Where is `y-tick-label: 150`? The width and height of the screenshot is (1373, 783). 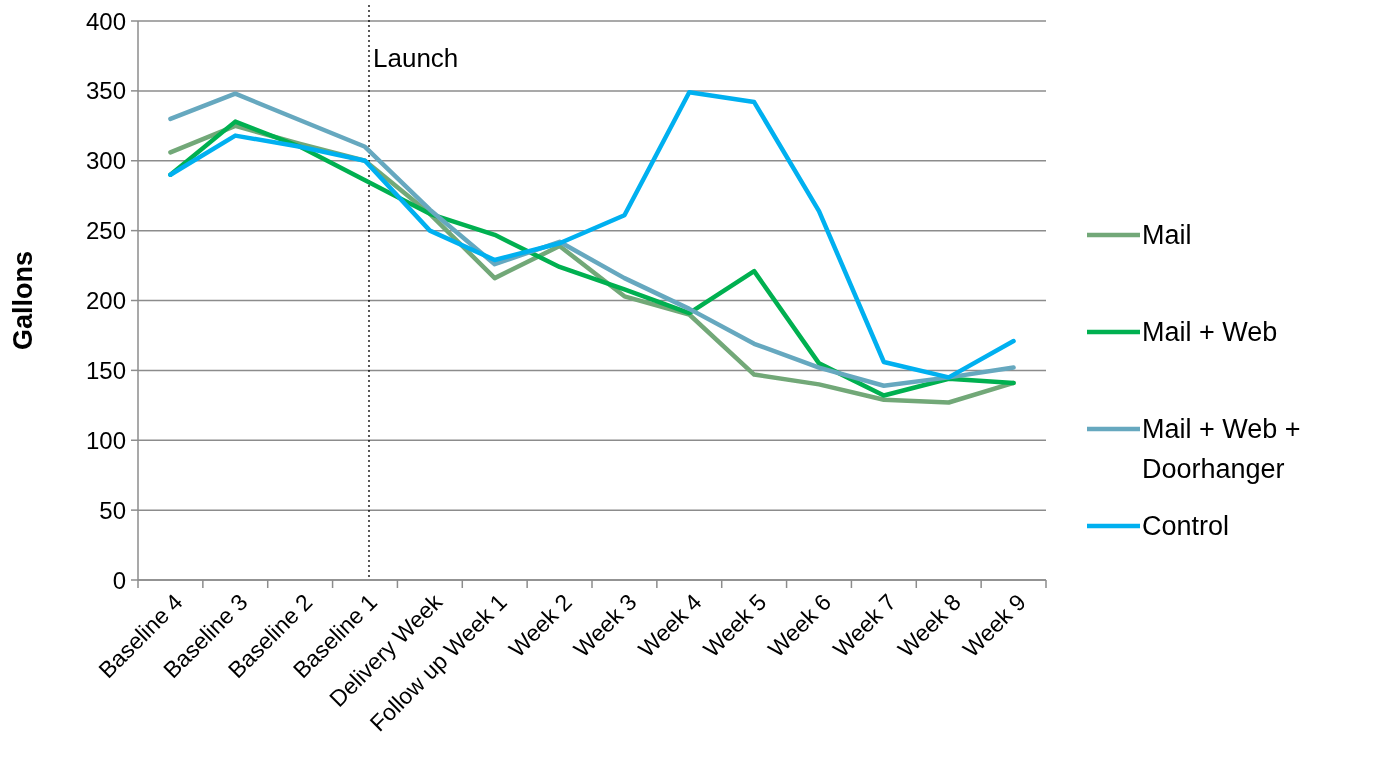 y-tick-label: 150 is located at coordinates (105, 370).